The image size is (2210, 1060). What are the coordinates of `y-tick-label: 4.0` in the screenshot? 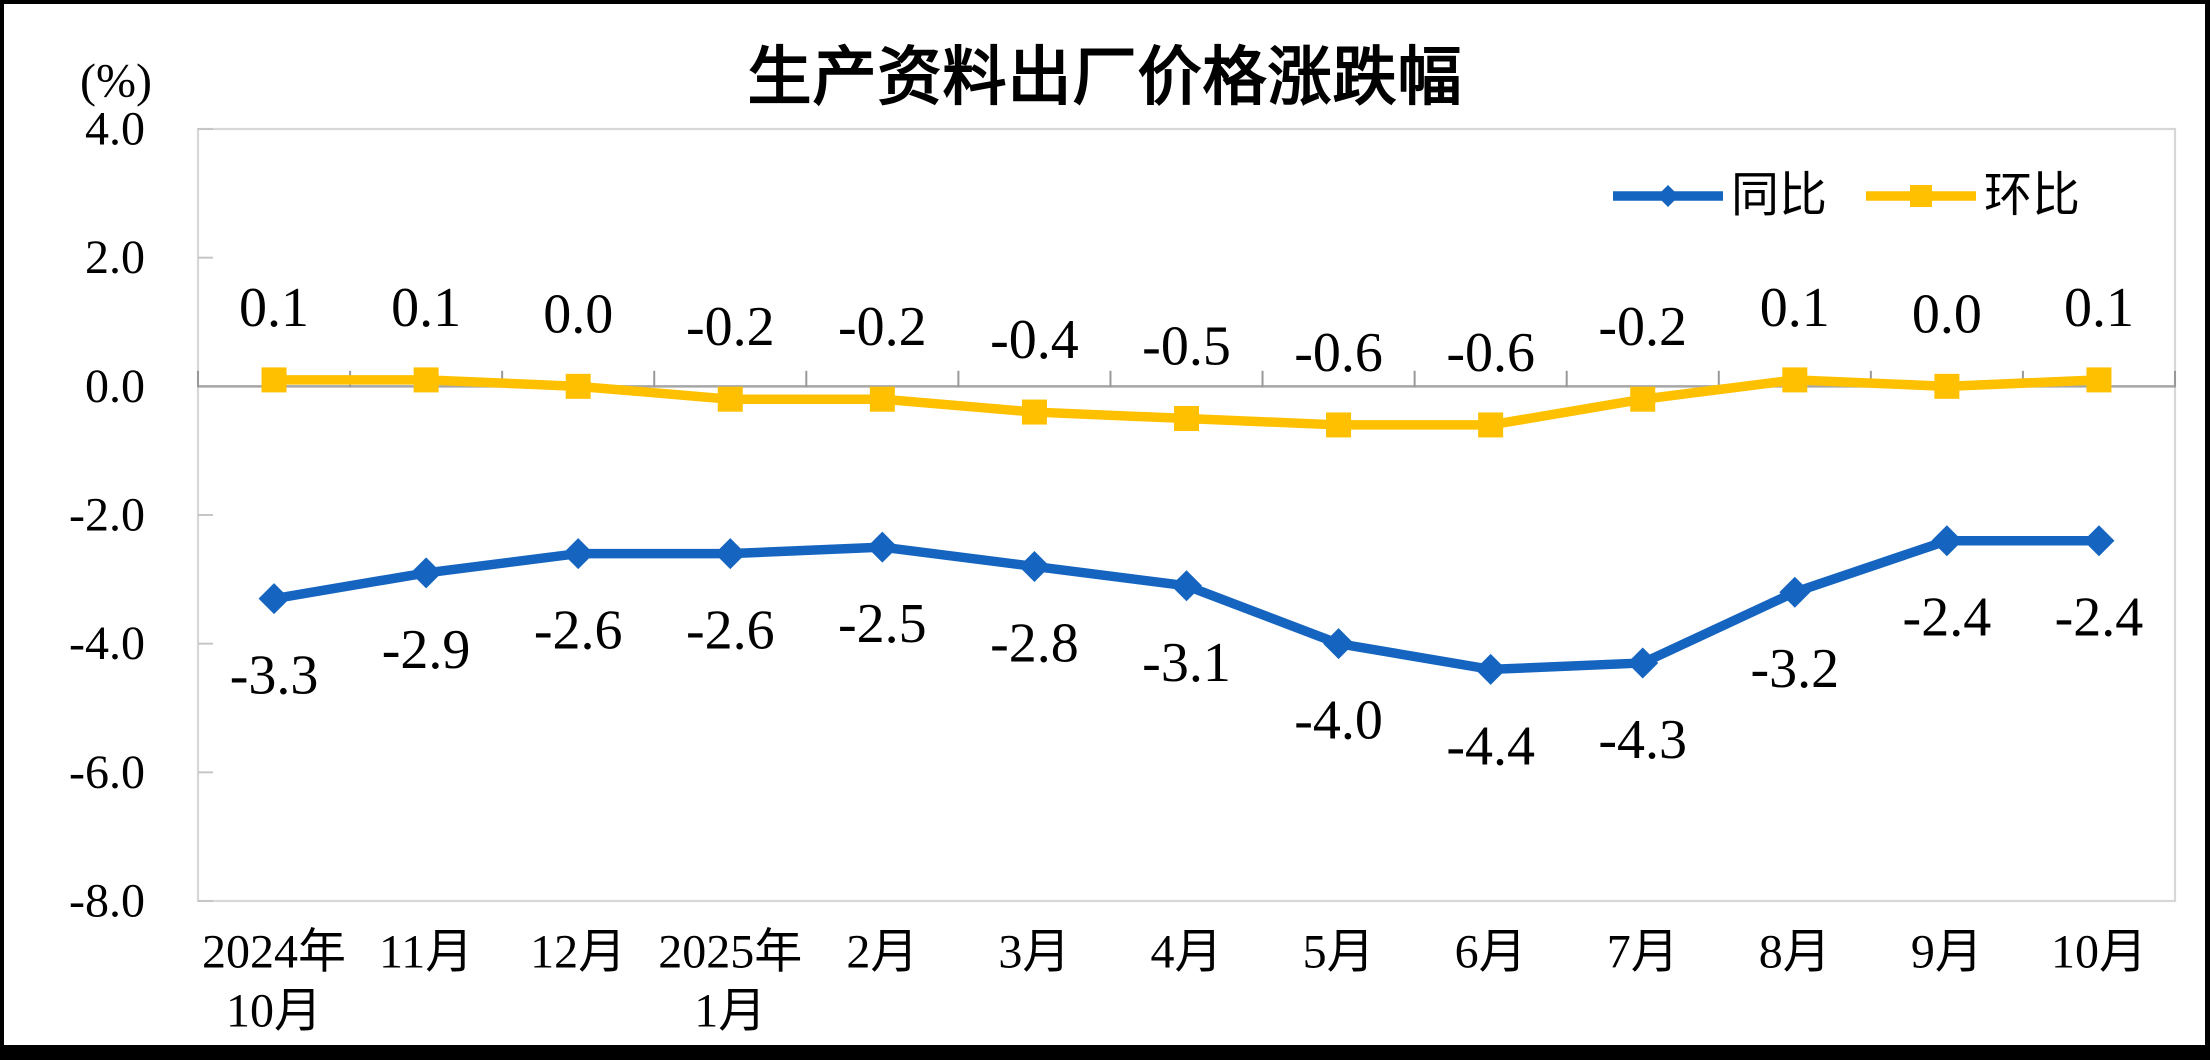 It's located at (115, 129).